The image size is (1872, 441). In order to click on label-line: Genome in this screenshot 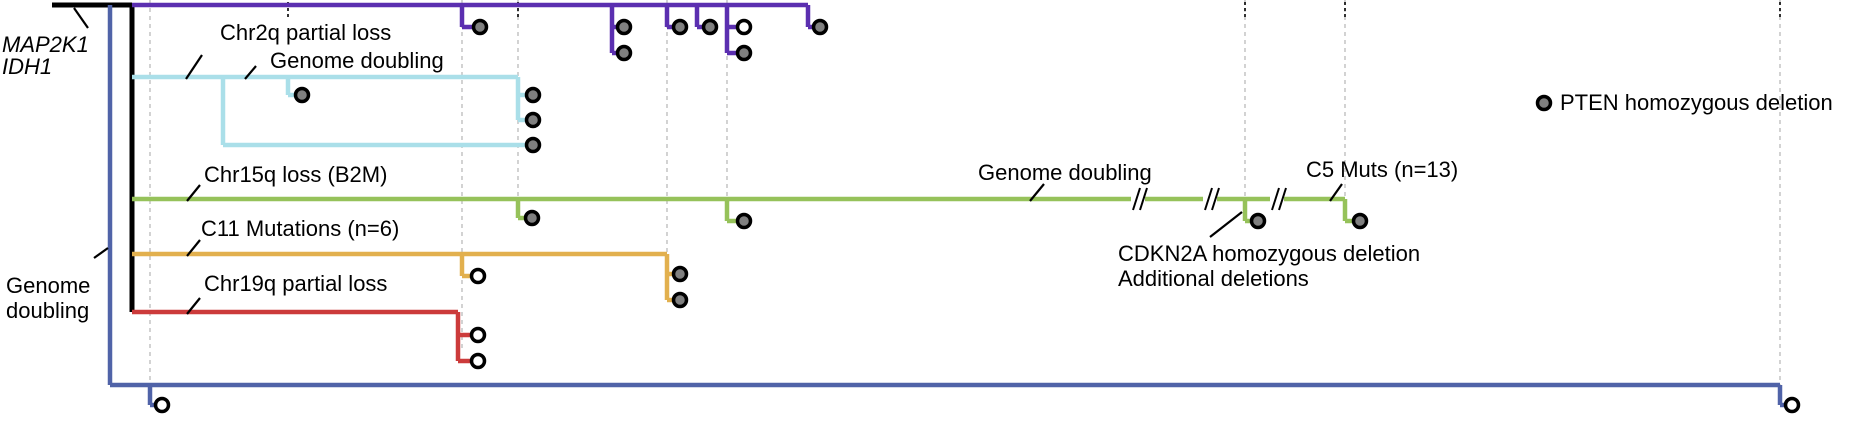, I will do `click(48, 285)`.